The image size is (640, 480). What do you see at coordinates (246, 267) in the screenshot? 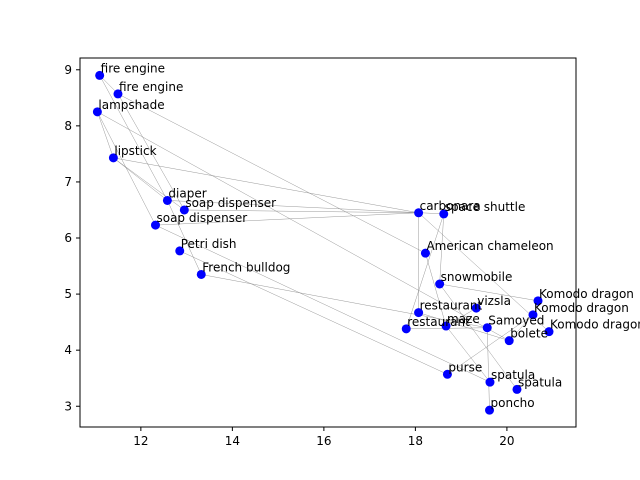
I see `point-label: French bulldog` at bounding box center [246, 267].